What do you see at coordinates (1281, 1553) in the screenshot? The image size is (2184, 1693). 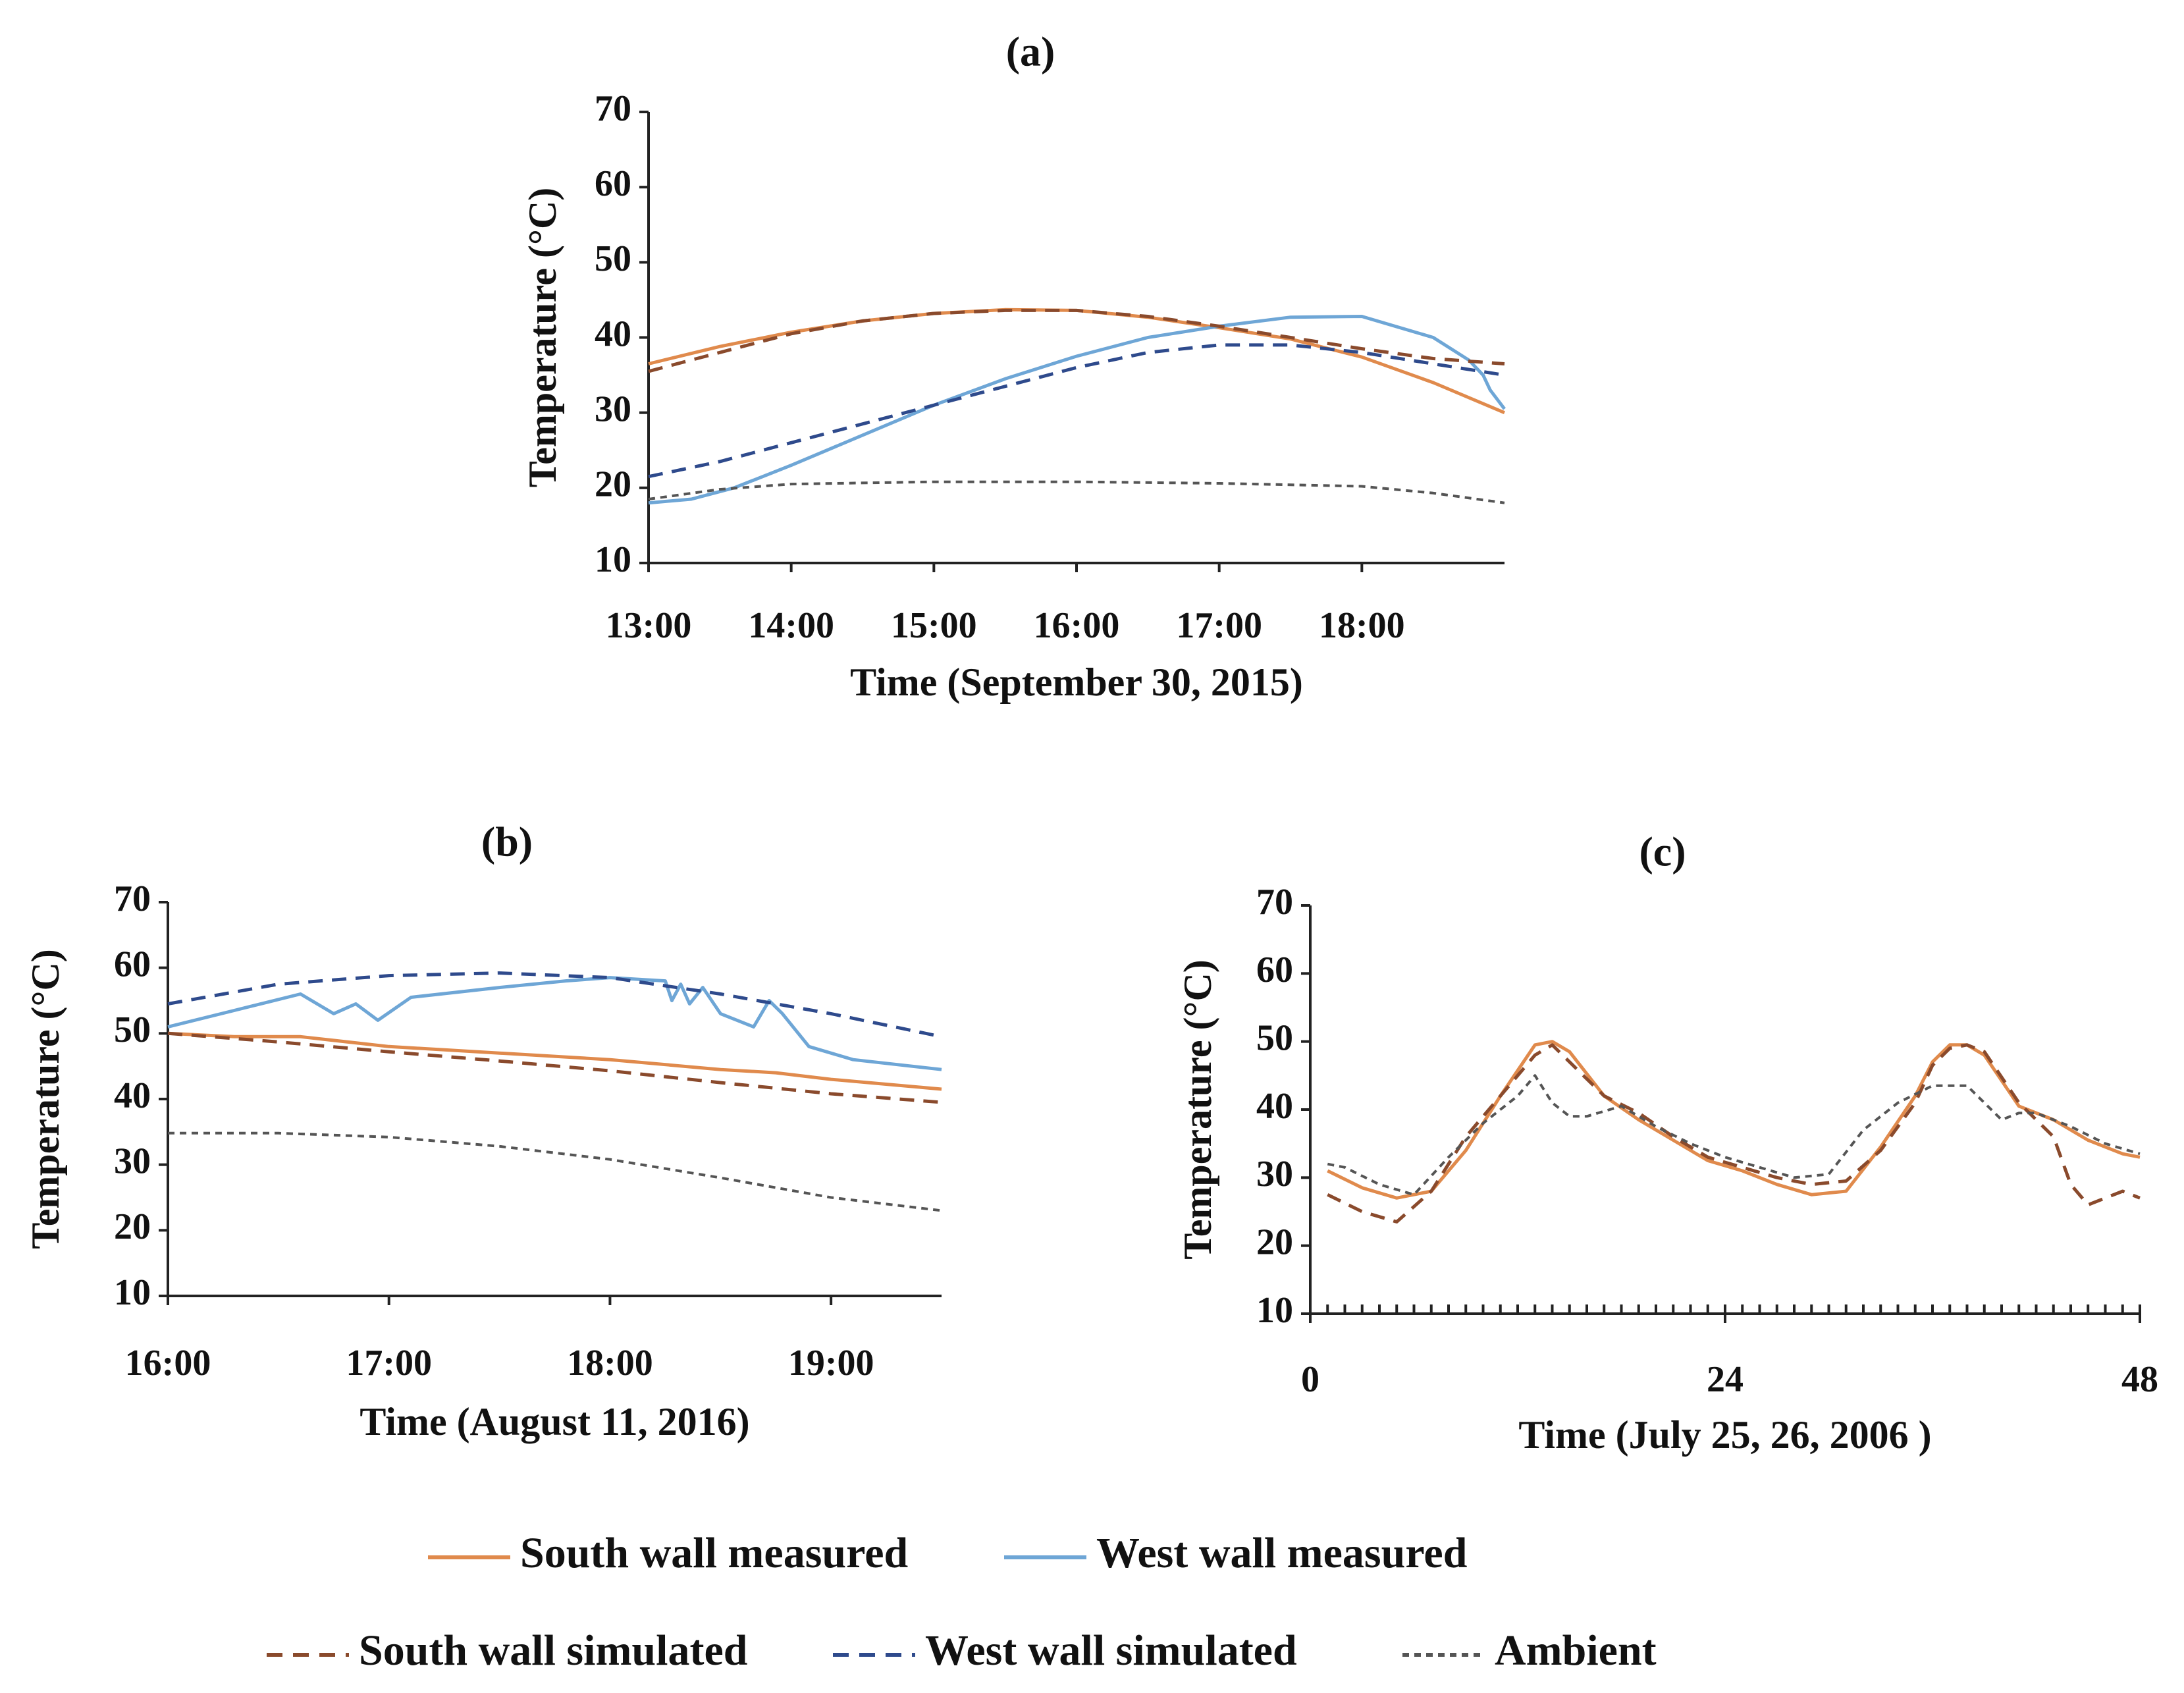 I see `legend-label-west-measured: West wall measured` at bounding box center [1281, 1553].